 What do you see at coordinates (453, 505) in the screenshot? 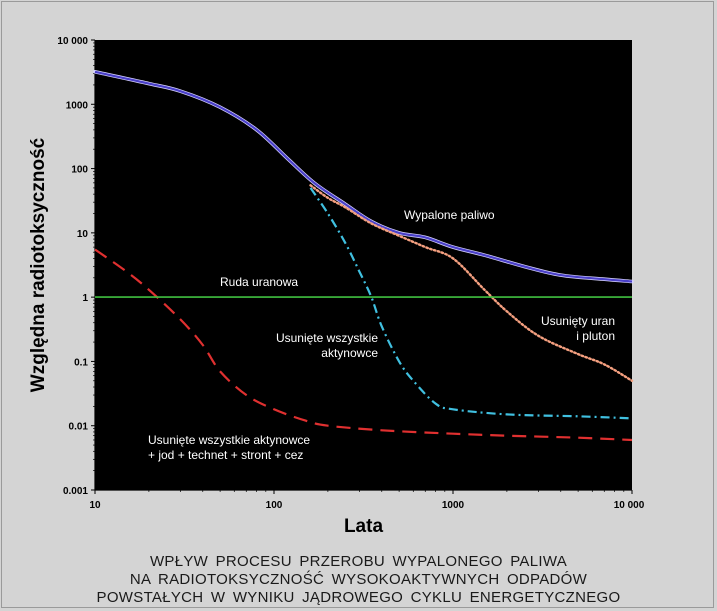
I see `x-tick-label: 1000` at bounding box center [453, 505].